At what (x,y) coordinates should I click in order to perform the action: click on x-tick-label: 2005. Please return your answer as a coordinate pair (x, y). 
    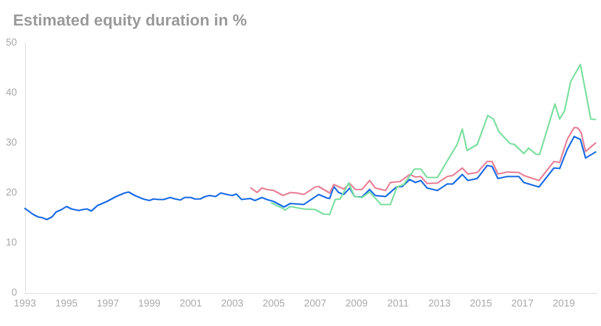
    Looking at the image, I should click on (274, 304).